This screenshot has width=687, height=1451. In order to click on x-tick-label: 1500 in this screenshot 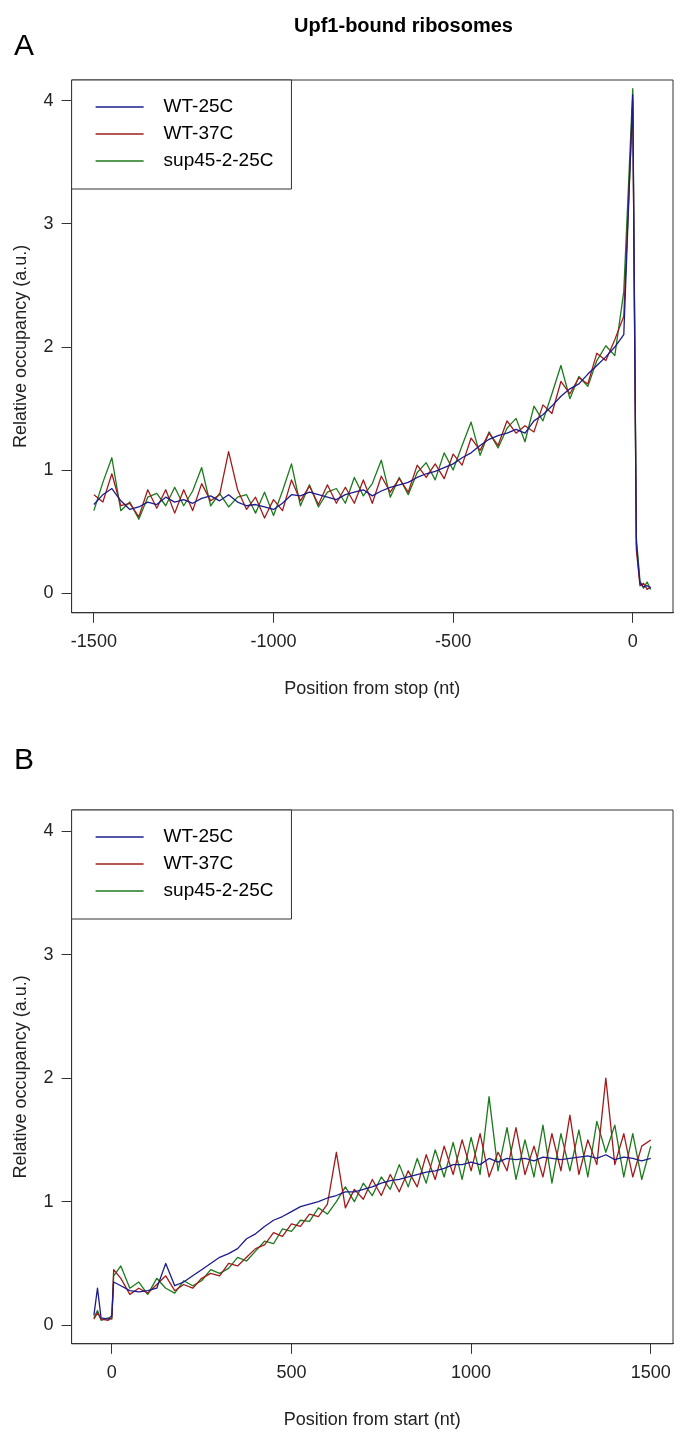, I will do `click(650, 1371)`.